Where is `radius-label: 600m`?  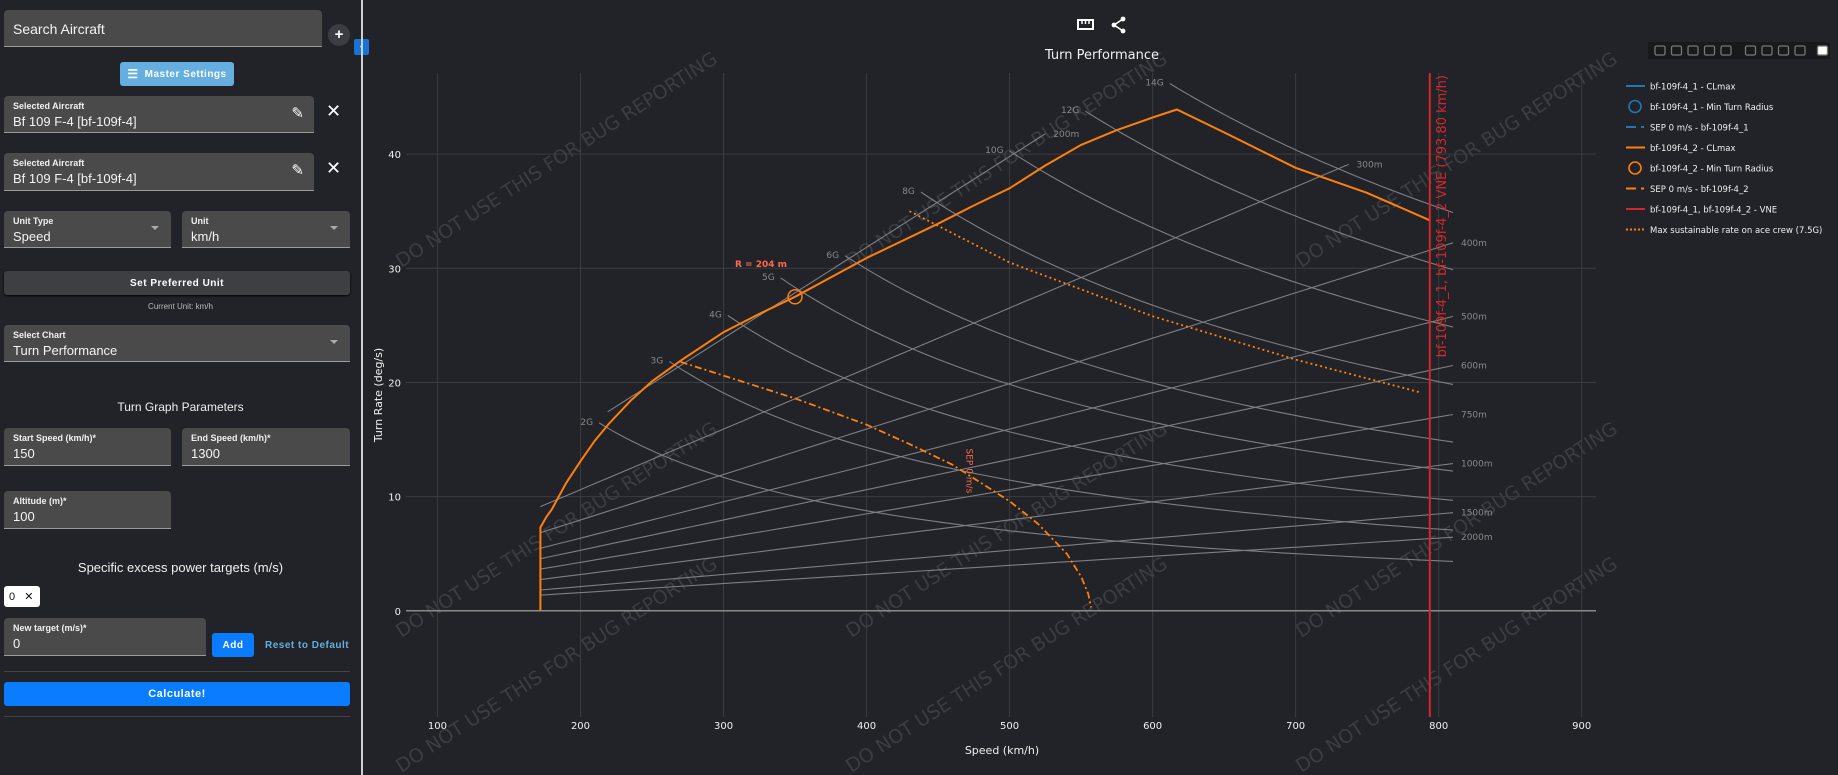 radius-label: 600m is located at coordinates (1474, 366).